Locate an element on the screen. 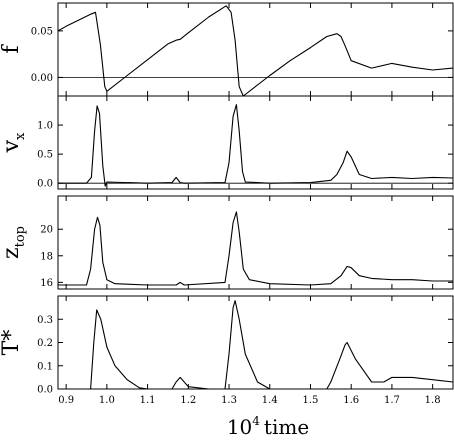  y-tick-label: 1.0 is located at coordinates (45, 126).